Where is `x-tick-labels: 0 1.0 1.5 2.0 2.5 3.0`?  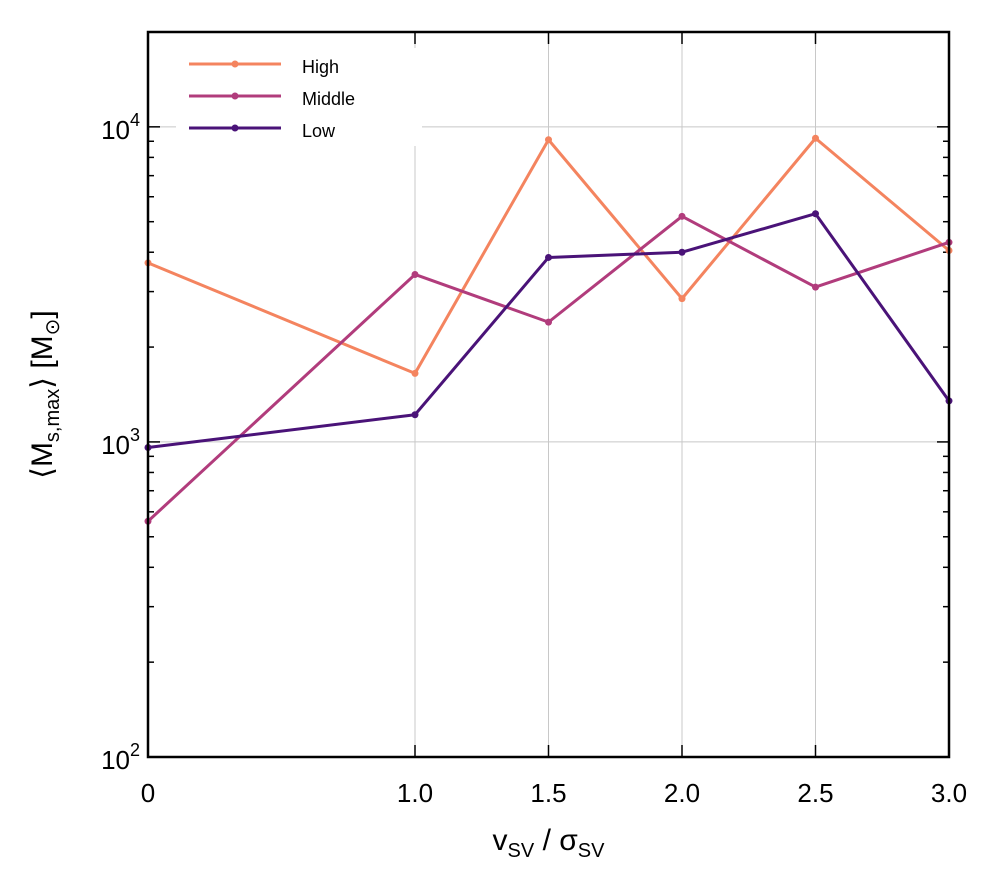
x-tick-labels: 0 1.0 1.5 2.0 2.5 3.0 is located at coordinates (554, 793).